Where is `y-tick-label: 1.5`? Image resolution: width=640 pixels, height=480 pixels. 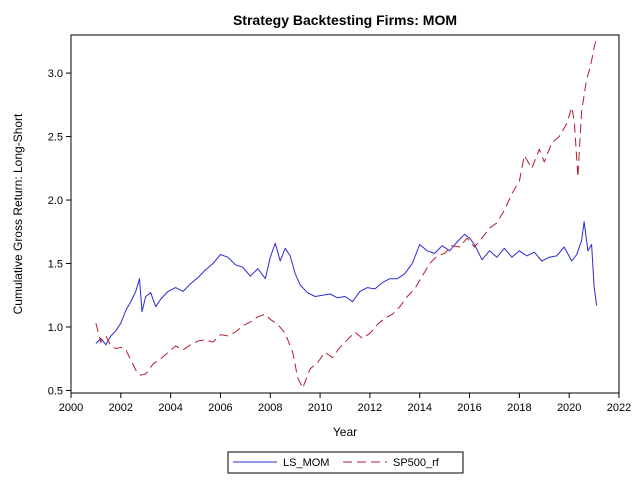 y-tick-label: 1.5 is located at coordinates (55, 265).